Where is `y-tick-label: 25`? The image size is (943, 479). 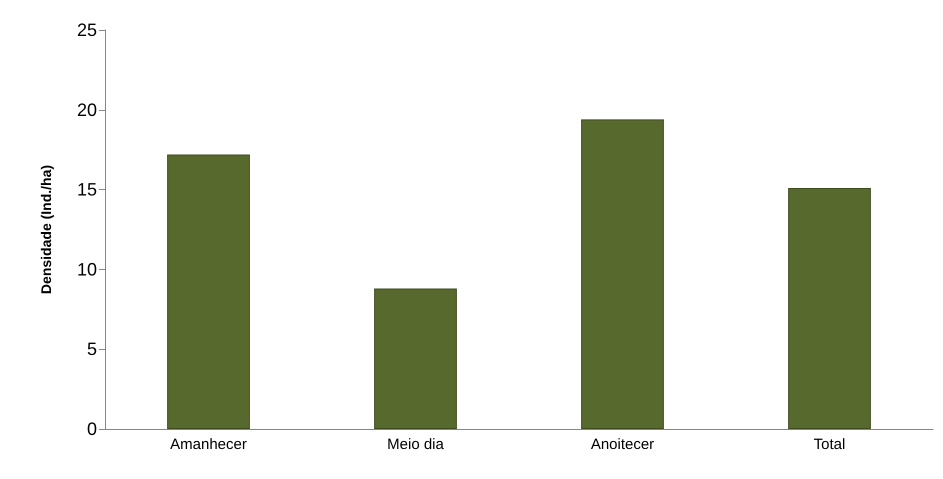 y-tick-label: 25 is located at coordinates (86, 30).